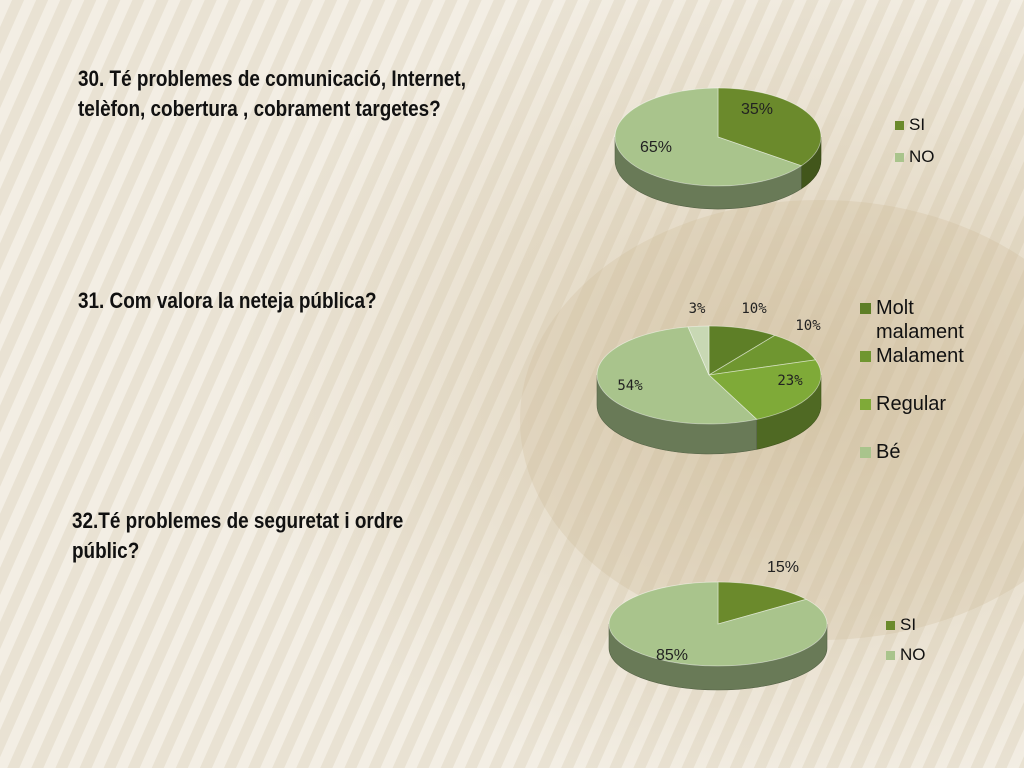 The height and width of the screenshot is (768, 1024). Describe the element at coordinates (757, 109) in the screenshot. I see `pie-1-data-label: 35%` at that location.